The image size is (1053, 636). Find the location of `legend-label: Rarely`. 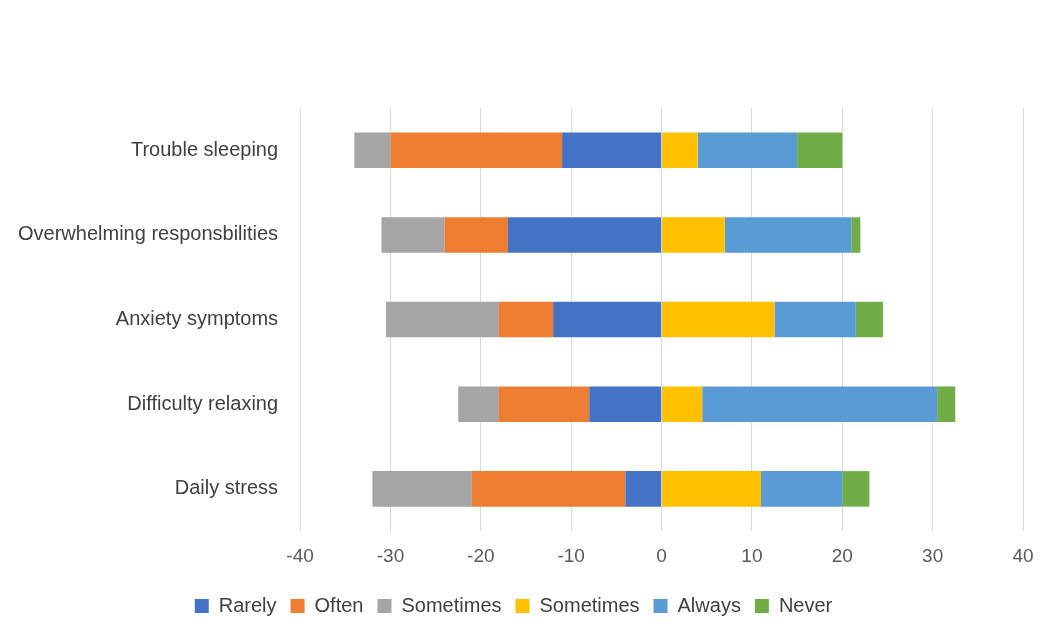

legend-label: Rarely is located at coordinates (247, 604).